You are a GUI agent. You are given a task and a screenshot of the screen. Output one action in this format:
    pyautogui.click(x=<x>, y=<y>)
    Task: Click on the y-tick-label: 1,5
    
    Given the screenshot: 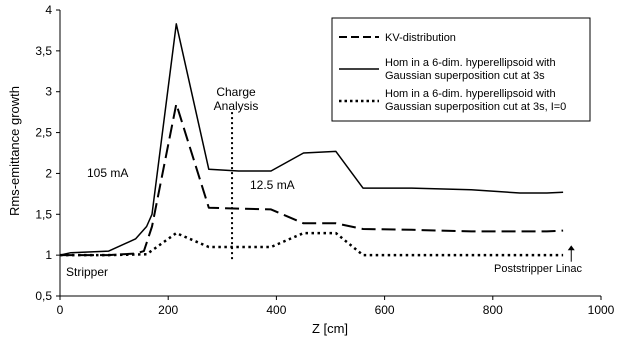 What is the action you would take?
    pyautogui.click(x=43, y=214)
    